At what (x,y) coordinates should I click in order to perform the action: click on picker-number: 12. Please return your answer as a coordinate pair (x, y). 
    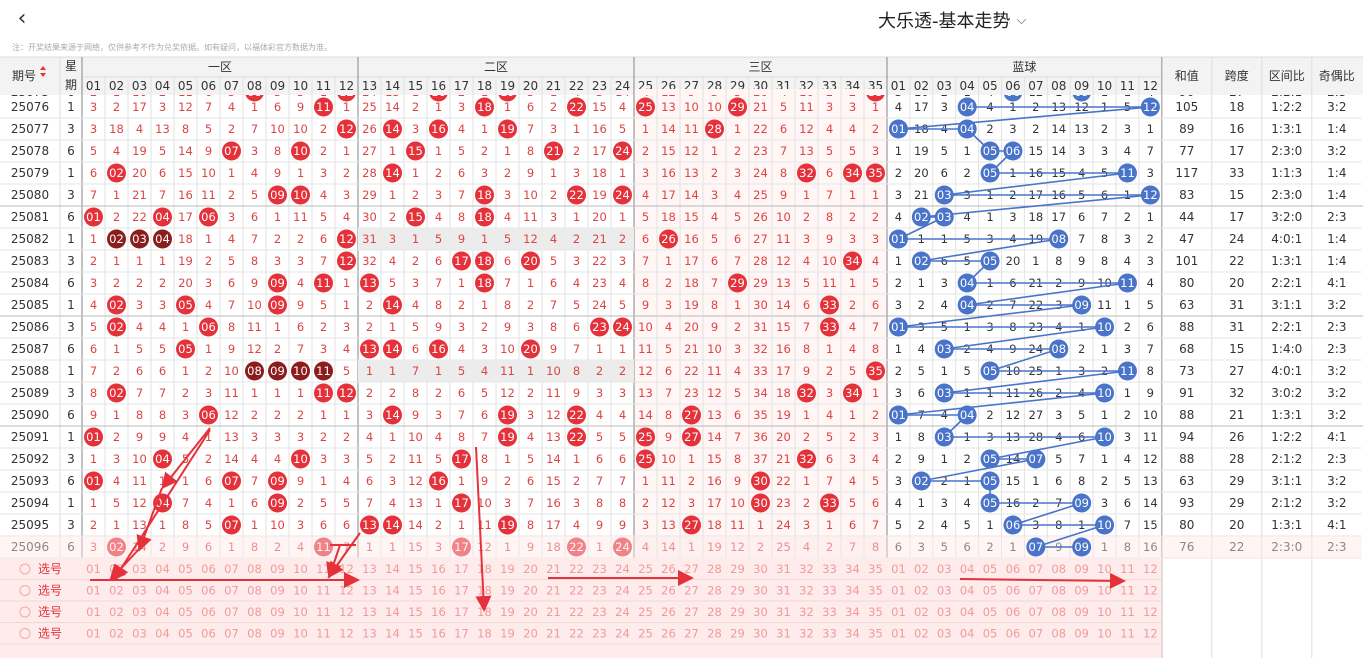
    Looking at the image, I should click on (1150, 591).